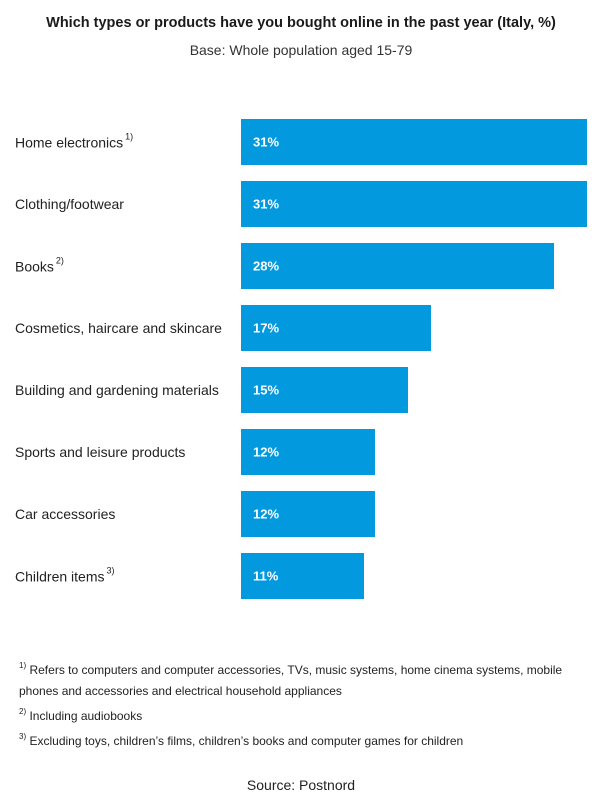 This screenshot has height=804, width=602. I want to click on bar: 11%, so click(302, 576).